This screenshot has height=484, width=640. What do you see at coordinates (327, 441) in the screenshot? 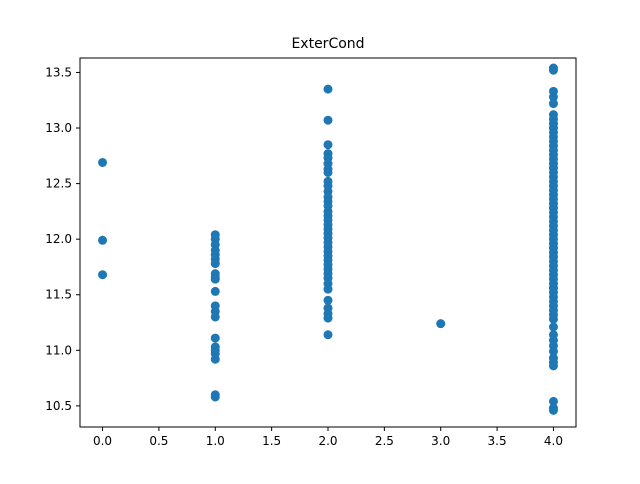
I see `x-tick-label: 2.0` at bounding box center [327, 441].